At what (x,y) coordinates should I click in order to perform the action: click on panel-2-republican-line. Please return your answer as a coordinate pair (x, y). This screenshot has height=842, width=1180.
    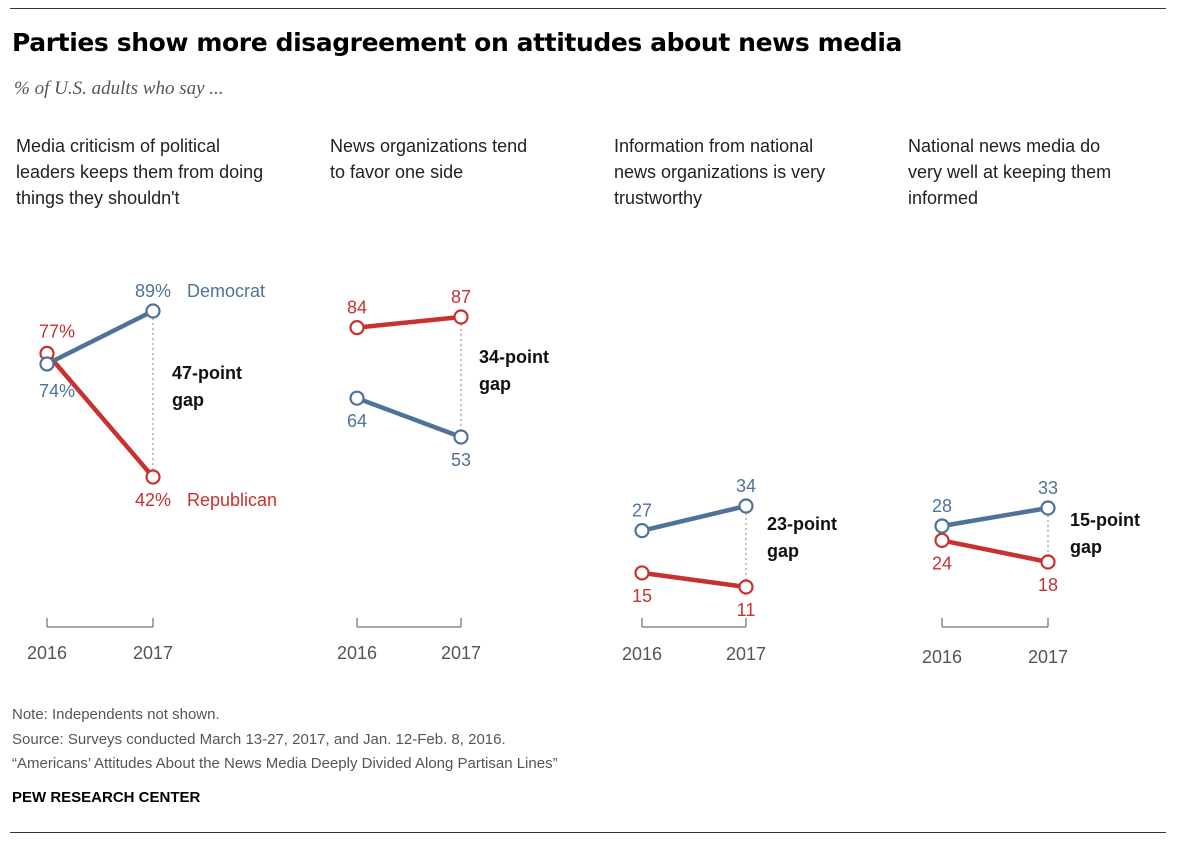
    Looking at the image, I should click on (409, 322).